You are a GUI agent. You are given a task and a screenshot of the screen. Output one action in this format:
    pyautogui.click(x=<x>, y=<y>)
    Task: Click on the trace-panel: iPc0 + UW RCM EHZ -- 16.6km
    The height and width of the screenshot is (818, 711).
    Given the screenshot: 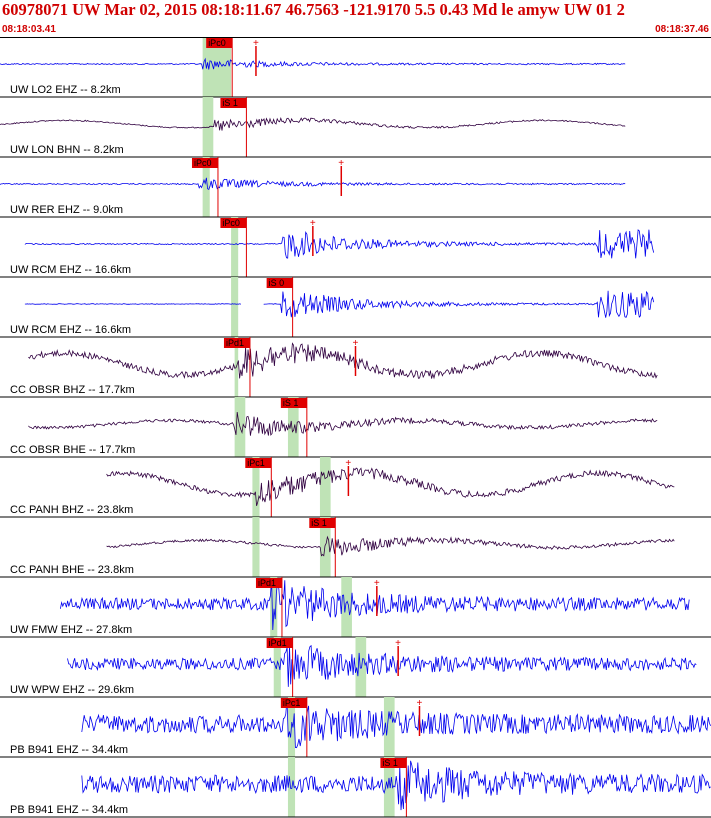 What is the action you would take?
    pyautogui.click(x=355, y=247)
    